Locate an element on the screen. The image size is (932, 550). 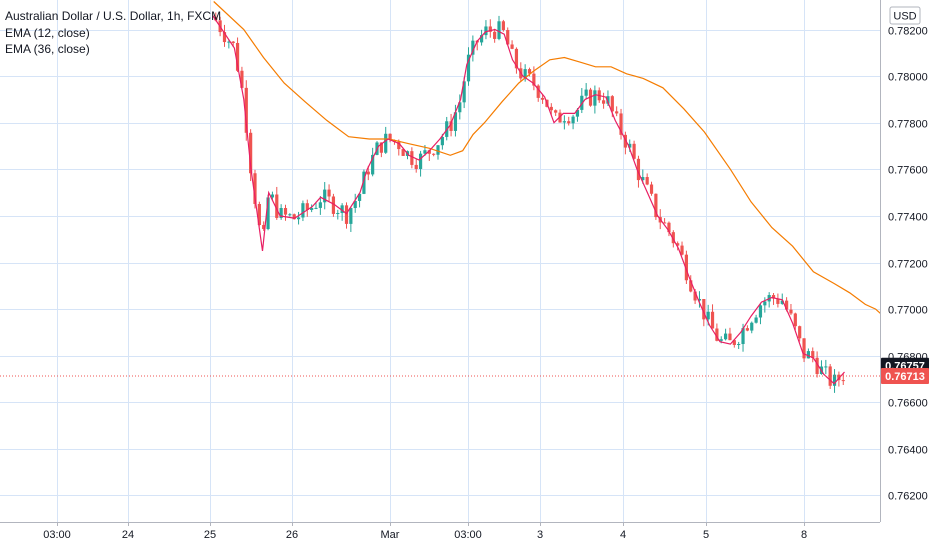
time-tick-label: 24 is located at coordinates (128, 535).